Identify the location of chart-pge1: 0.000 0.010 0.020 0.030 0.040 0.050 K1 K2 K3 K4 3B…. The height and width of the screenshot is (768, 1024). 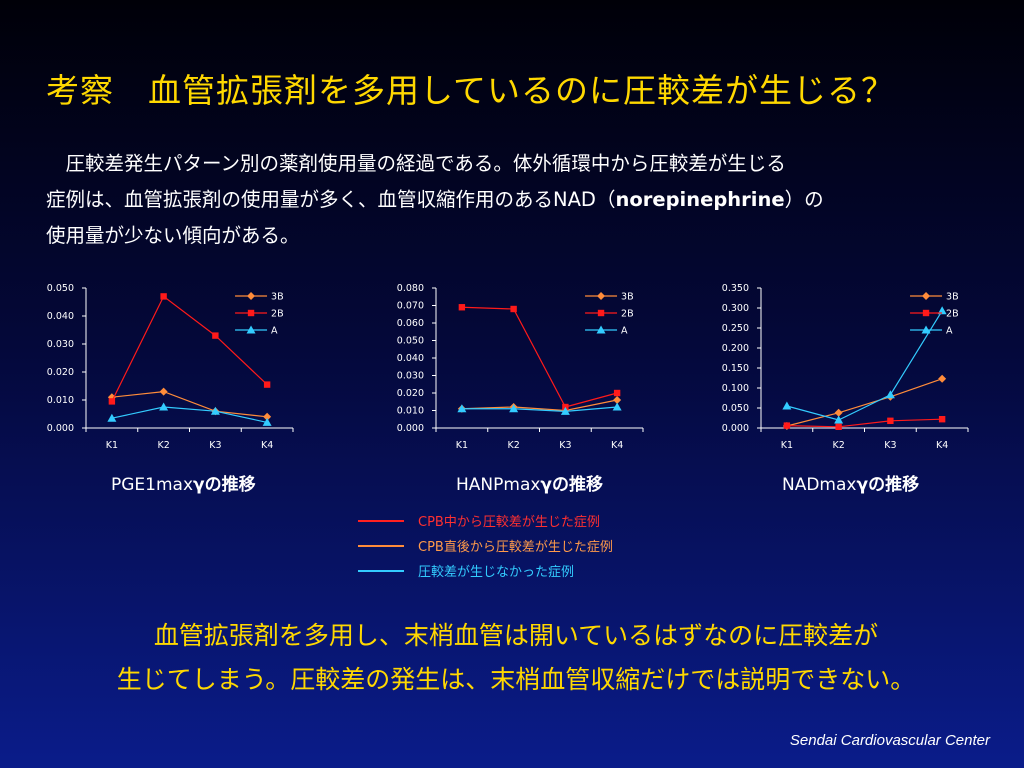
(170, 367).